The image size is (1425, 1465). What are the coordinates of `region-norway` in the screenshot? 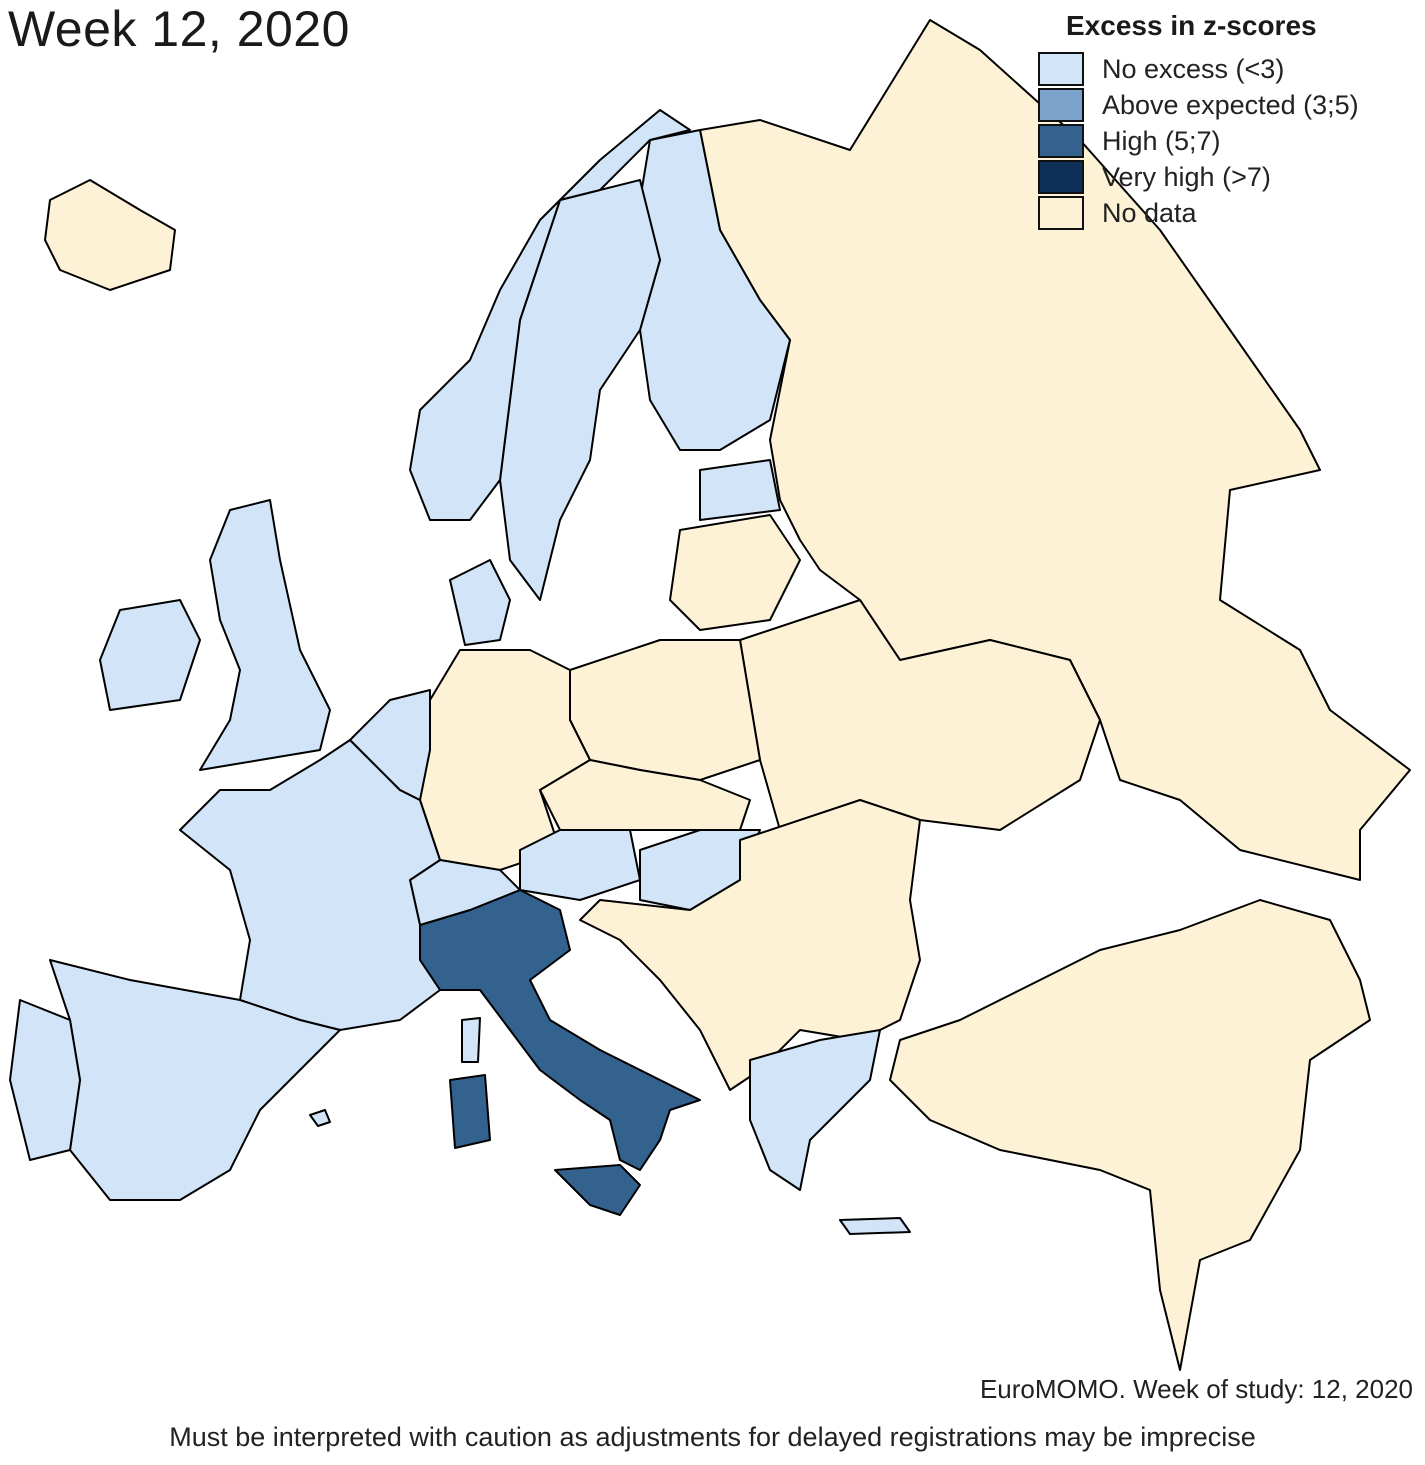 It's located at (550, 315).